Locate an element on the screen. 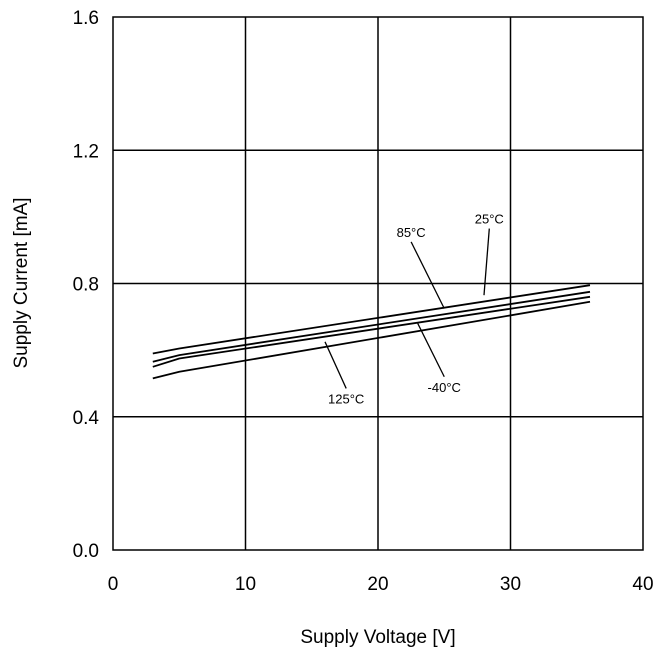 The width and height of the screenshot is (661, 655). x-tick-label: 0 is located at coordinates (113, 584).